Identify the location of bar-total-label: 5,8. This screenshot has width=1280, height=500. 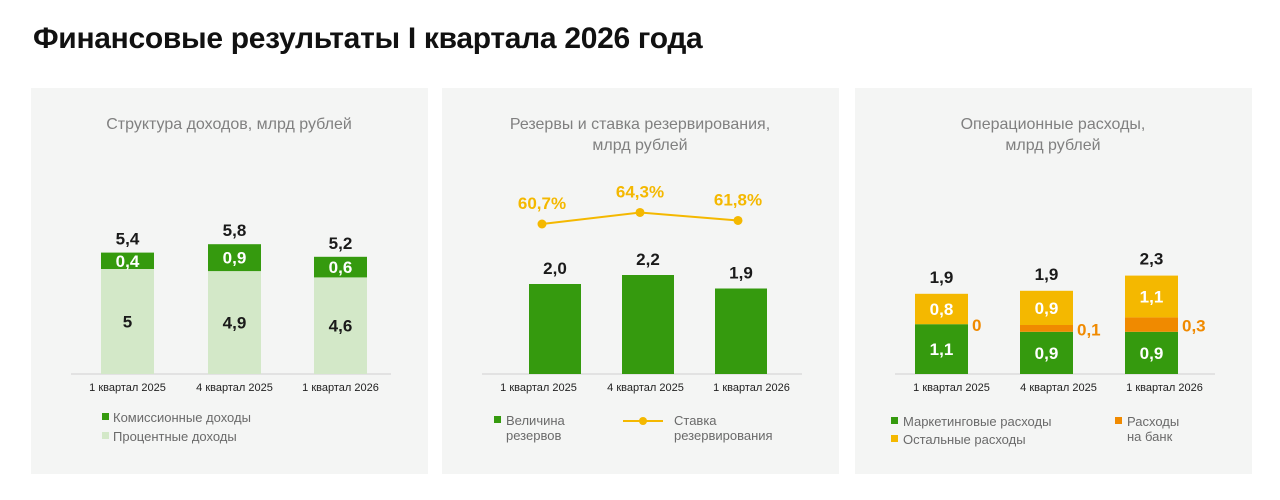
(235, 230).